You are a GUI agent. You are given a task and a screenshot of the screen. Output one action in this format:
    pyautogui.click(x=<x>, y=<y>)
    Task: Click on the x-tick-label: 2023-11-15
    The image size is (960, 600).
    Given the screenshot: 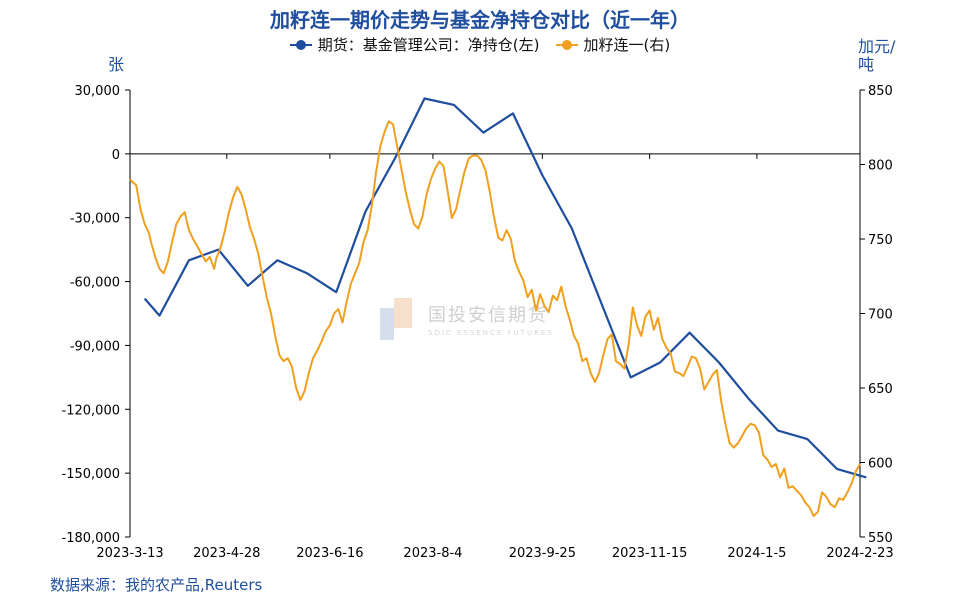 What is the action you would take?
    pyautogui.click(x=650, y=553)
    